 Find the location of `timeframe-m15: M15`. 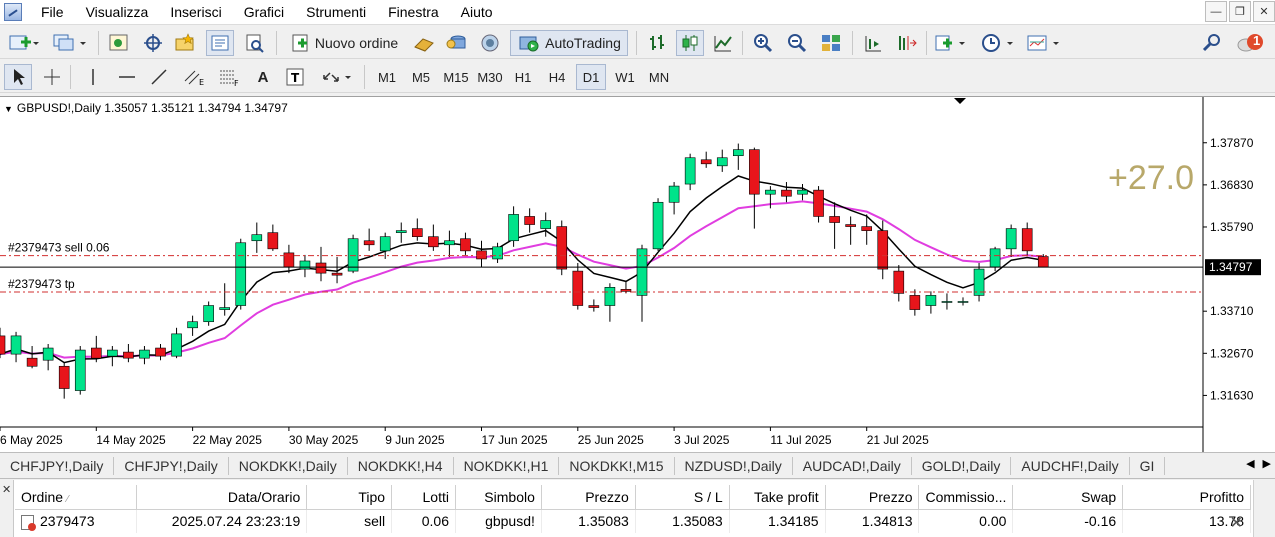

timeframe-m15: M15 is located at coordinates (456, 77).